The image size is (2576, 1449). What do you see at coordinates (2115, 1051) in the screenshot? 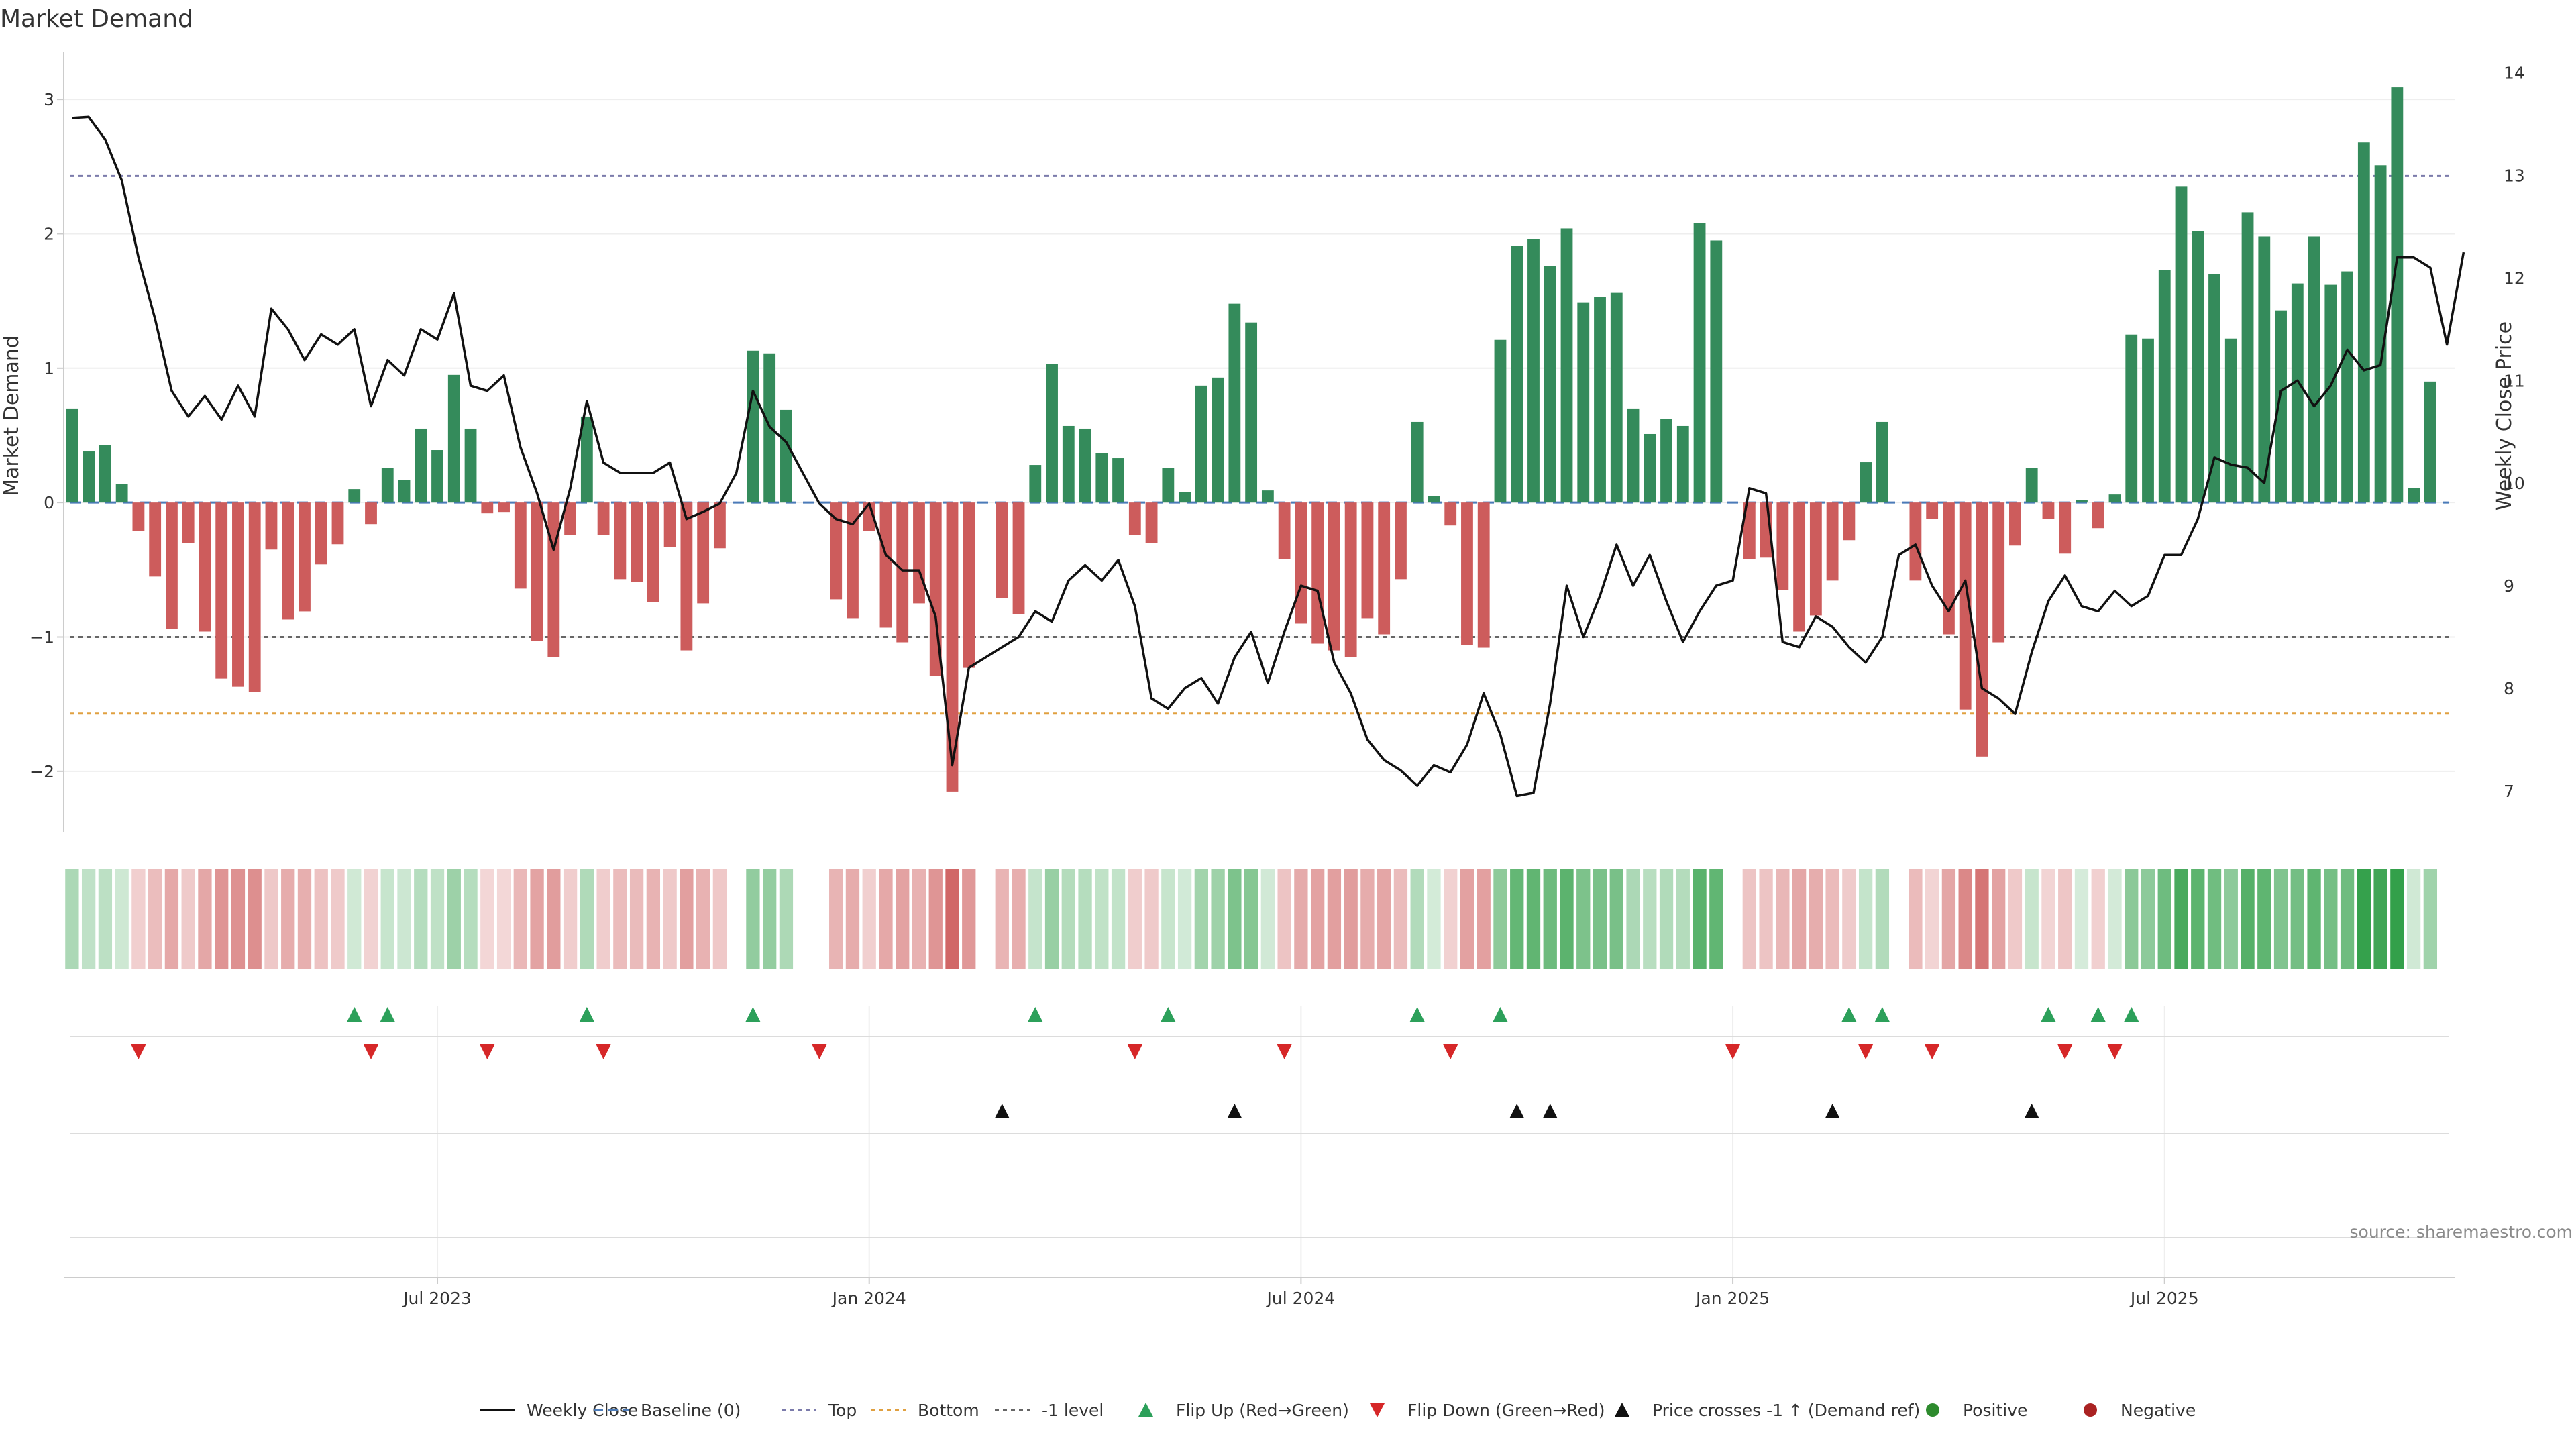
I see `flip-down-marker` at bounding box center [2115, 1051].